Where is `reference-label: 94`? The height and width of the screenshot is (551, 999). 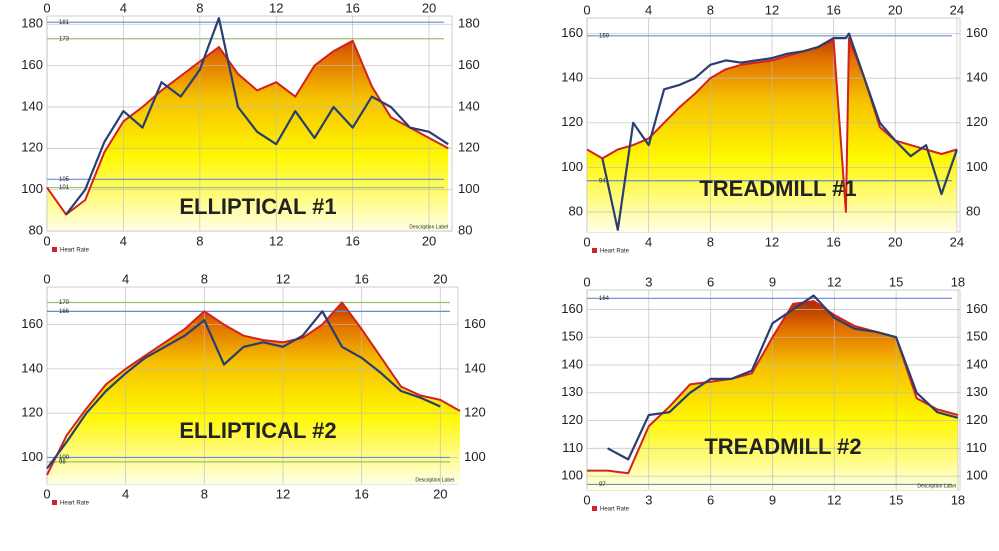
reference-label: 94 is located at coordinates (602, 181).